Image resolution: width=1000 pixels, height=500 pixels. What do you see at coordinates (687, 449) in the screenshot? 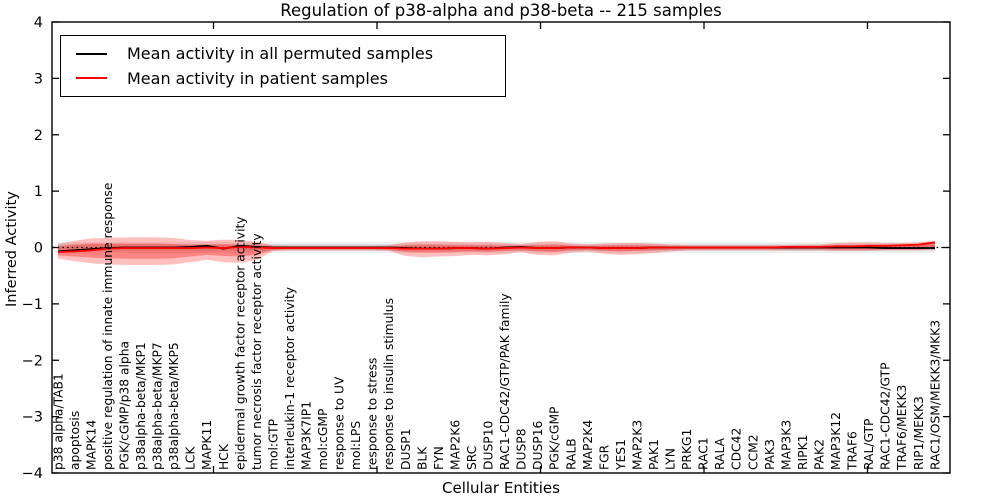
I see `x-category-label: PRKG1` at bounding box center [687, 449].